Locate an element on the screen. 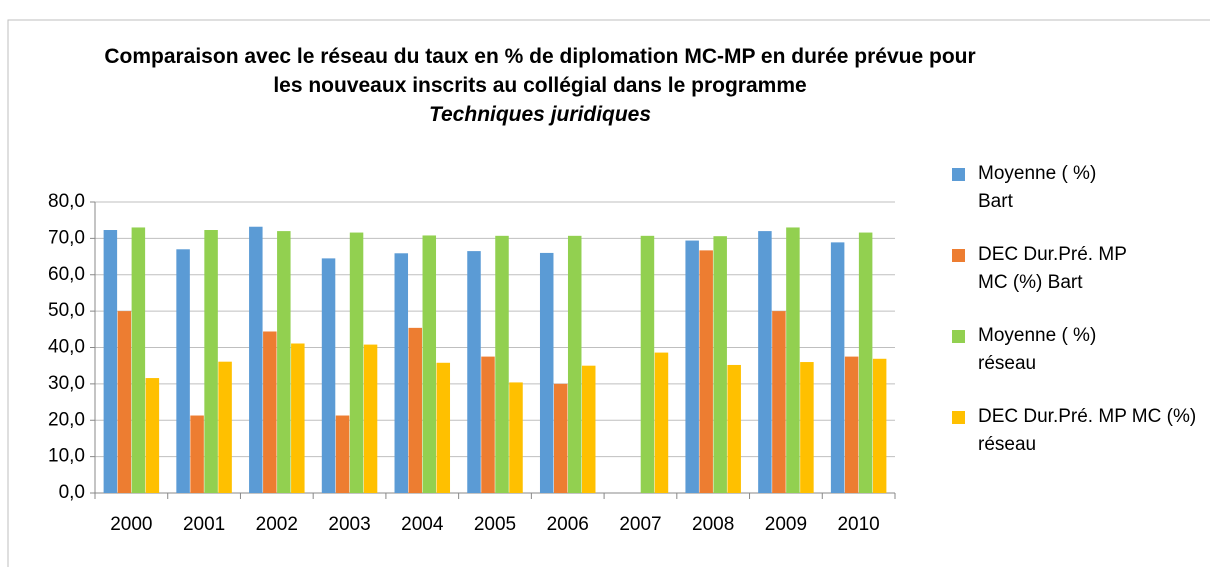  legend-item: DEC Dur.Pré. MP MC (%) Bart is located at coordinates (1040, 281).